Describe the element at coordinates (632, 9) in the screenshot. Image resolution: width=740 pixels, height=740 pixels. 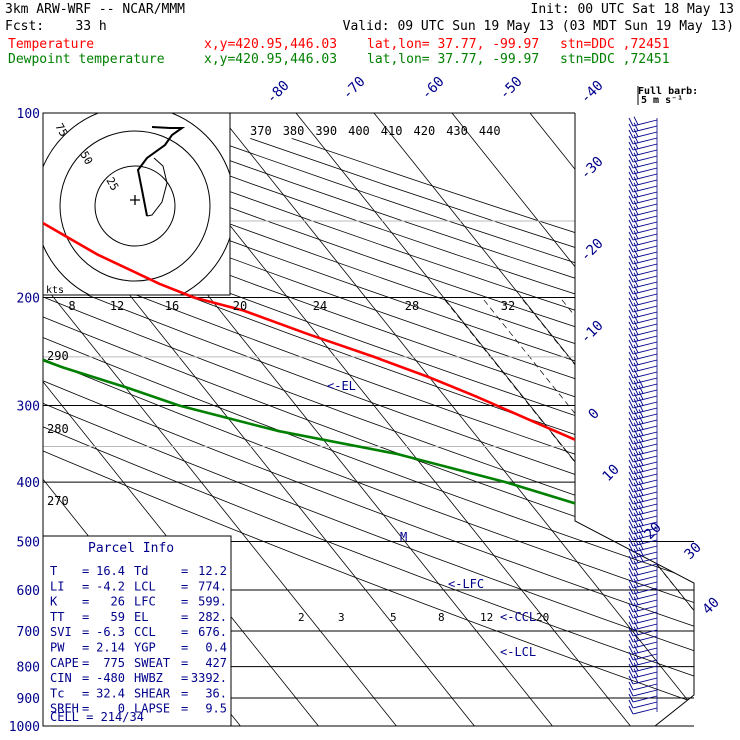
I see `init-time: Init: 00 UTC Sat 18 May 13` at that location.